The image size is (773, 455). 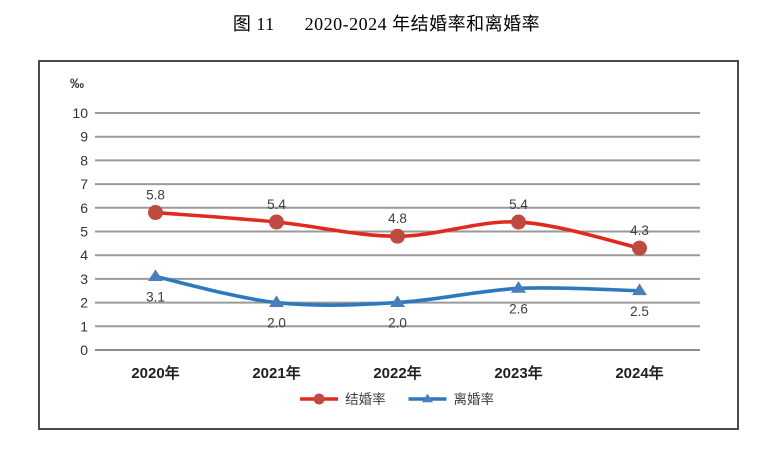 What do you see at coordinates (397, 399) in the screenshot?
I see `chart-legend: 结婚率 离婚率` at bounding box center [397, 399].